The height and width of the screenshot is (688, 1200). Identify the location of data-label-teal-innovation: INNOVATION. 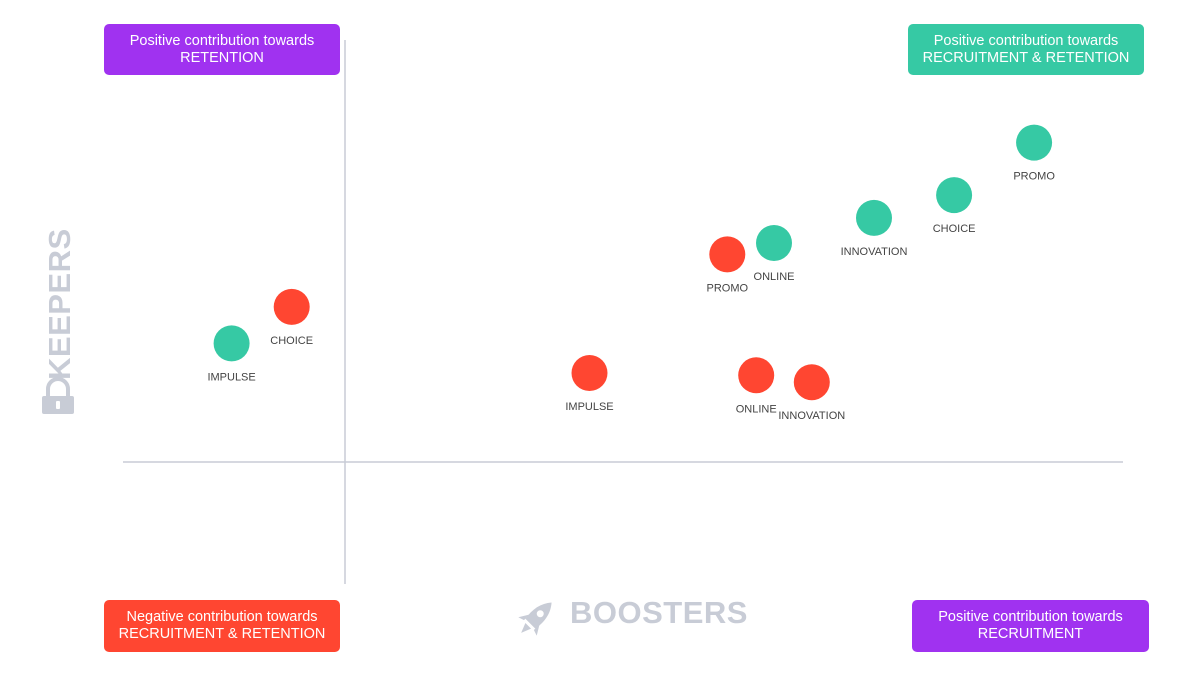
(874, 252).